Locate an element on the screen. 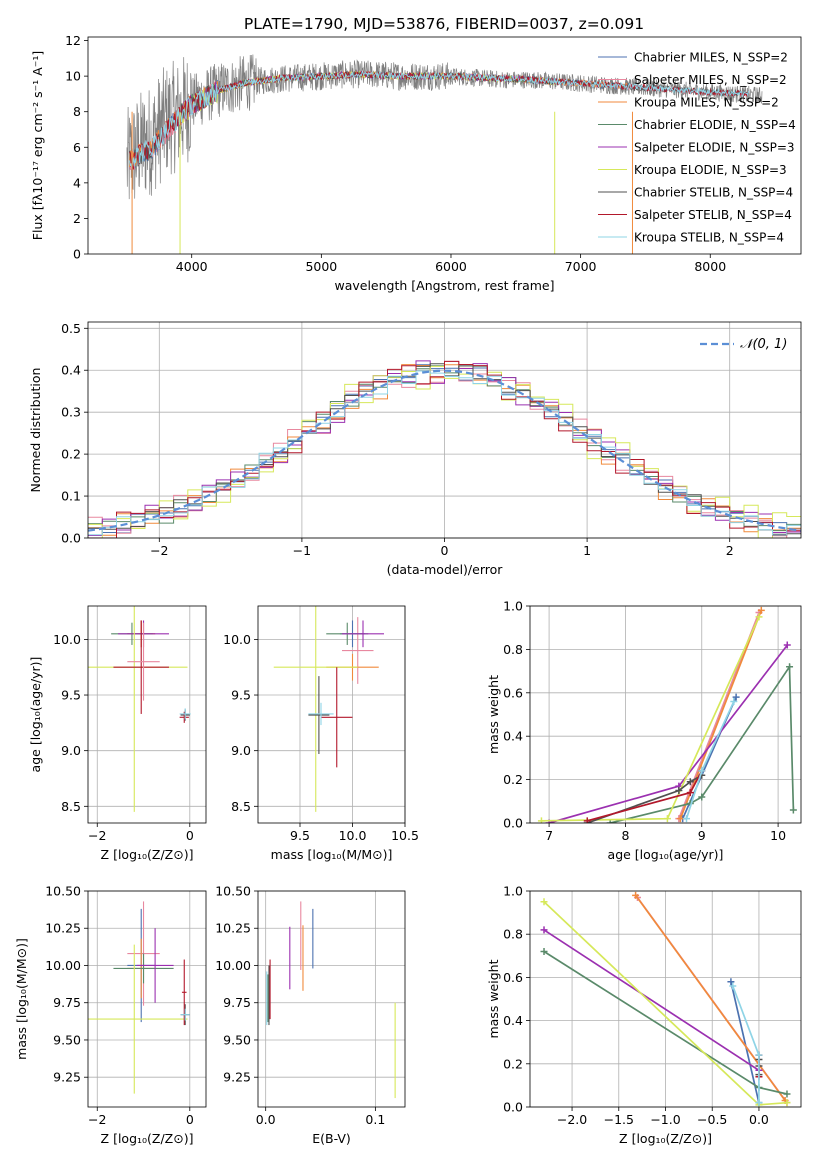 This screenshot has height=1175, width=819. legend-label: Chabrier MILES, N_SSP=2 is located at coordinates (711, 58).